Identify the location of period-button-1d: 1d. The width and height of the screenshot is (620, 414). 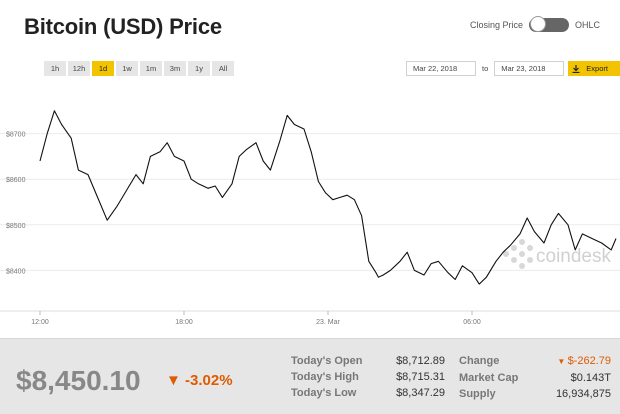
(103, 68).